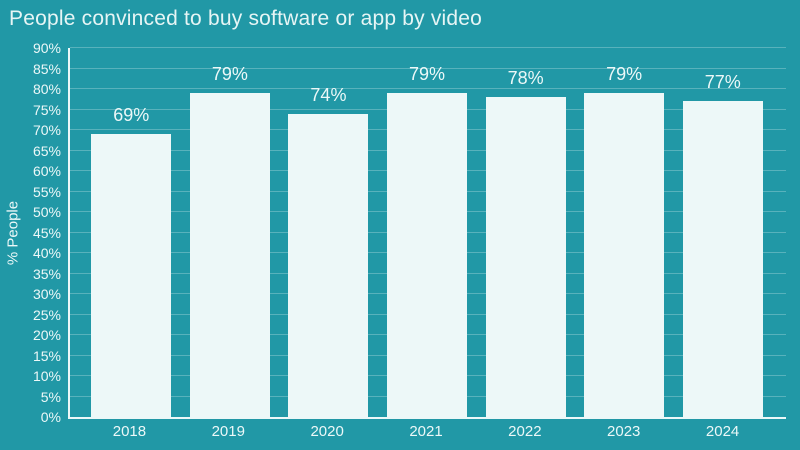  I want to click on x-tick-label: 2020, so click(327, 431).